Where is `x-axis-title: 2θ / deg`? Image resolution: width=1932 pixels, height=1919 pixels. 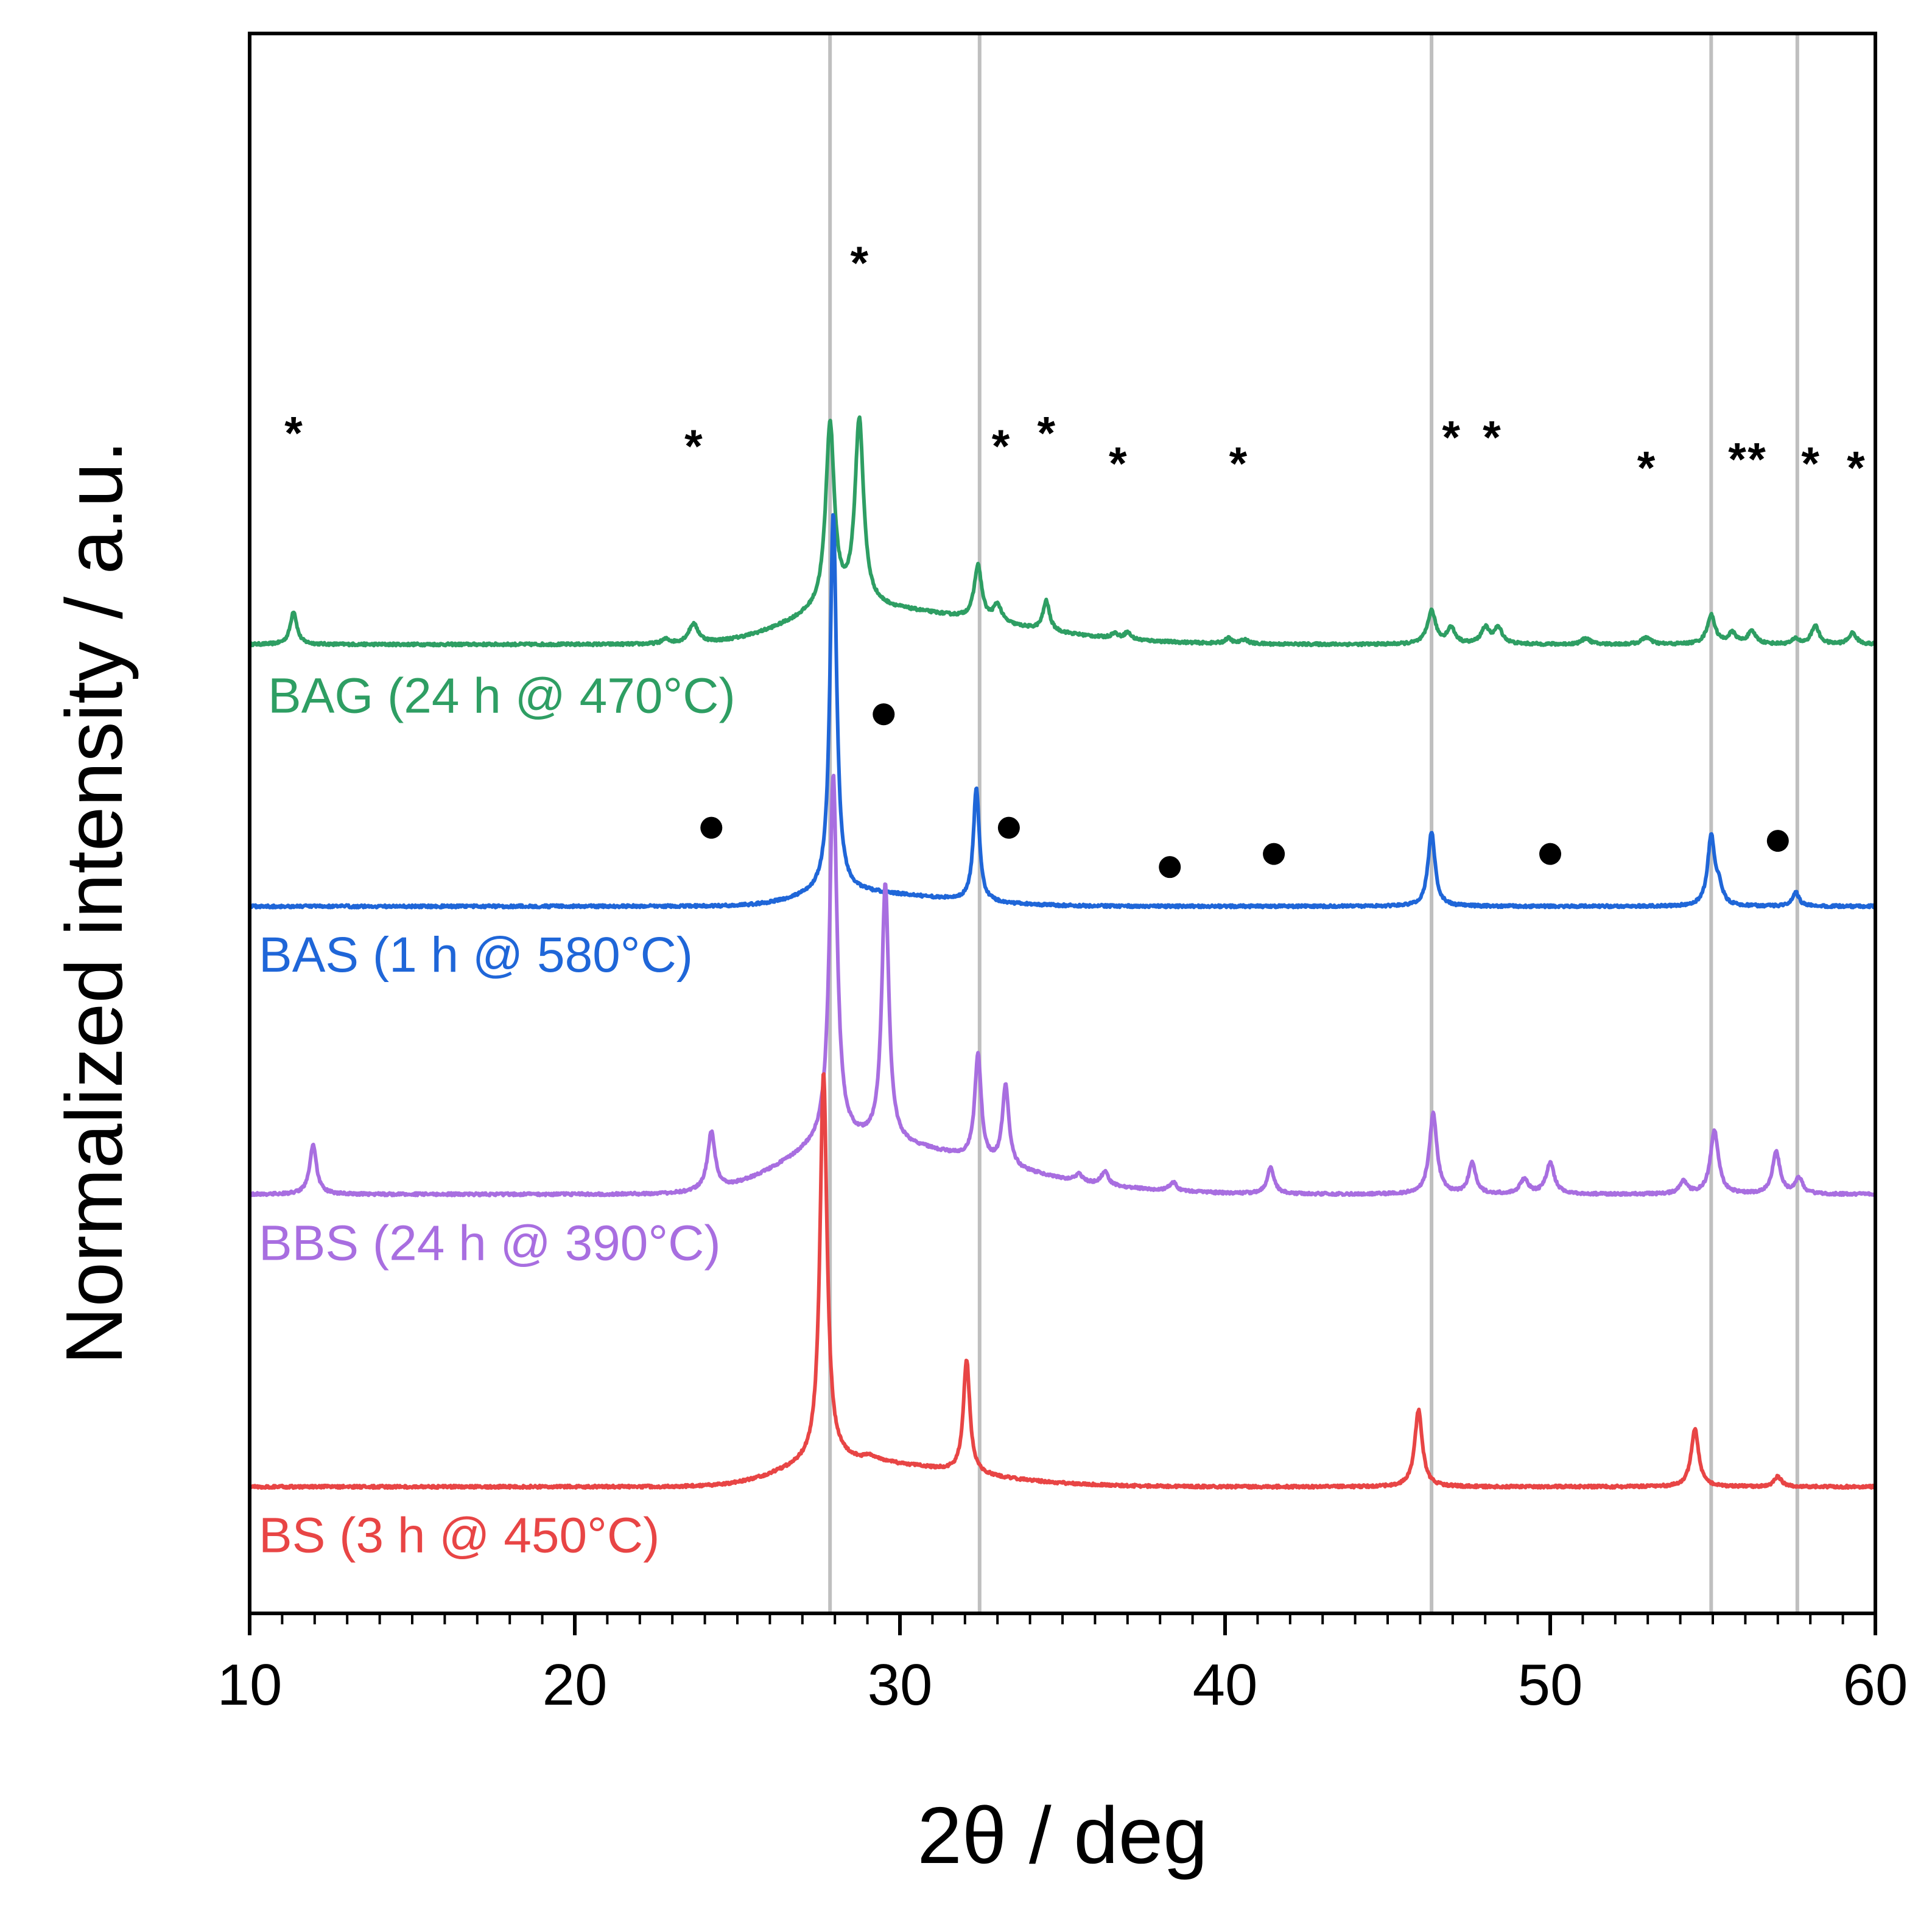 x-axis-title: 2θ / deg is located at coordinates (1062, 1836).